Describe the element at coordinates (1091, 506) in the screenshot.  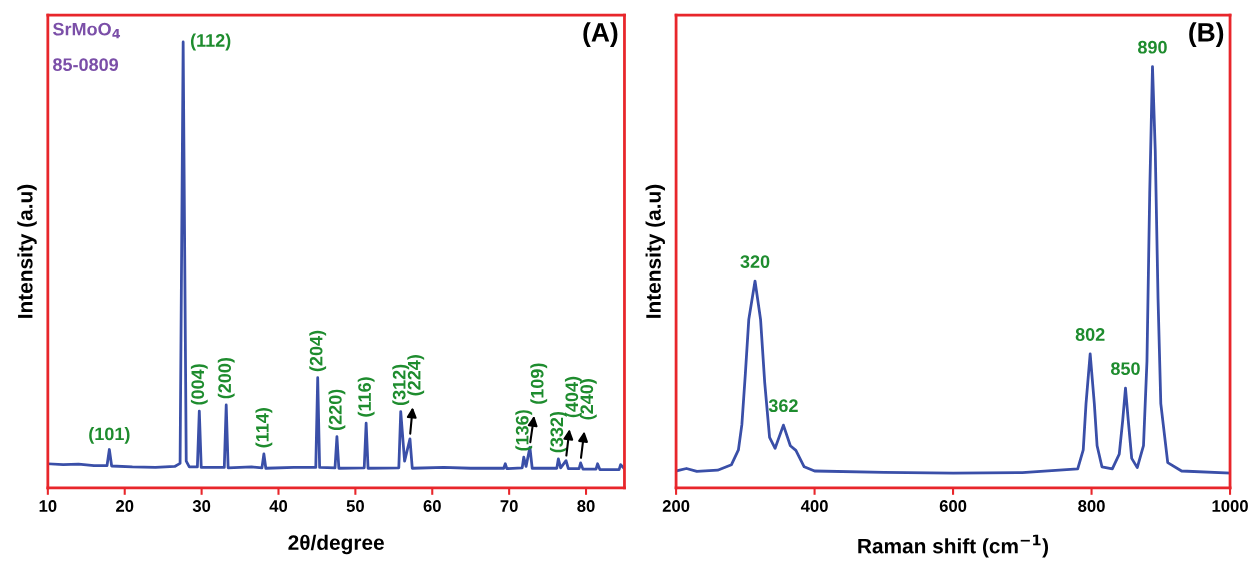
I see `x-tick-label: 800` at that location.